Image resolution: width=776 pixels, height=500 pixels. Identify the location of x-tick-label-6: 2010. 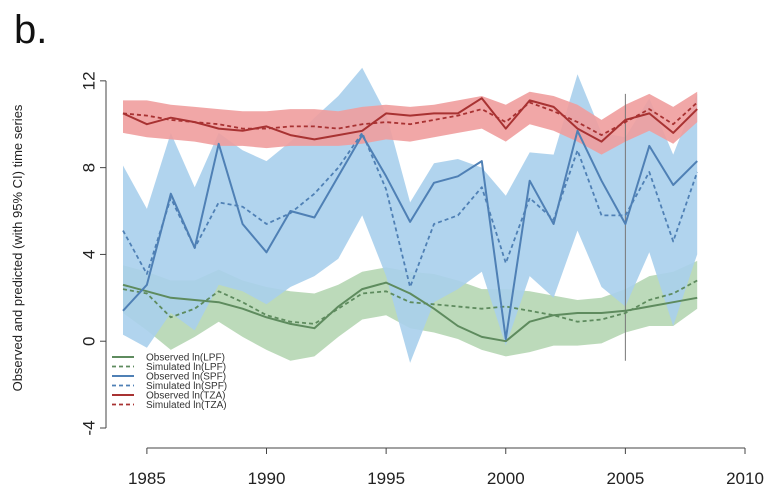
(745, 478).